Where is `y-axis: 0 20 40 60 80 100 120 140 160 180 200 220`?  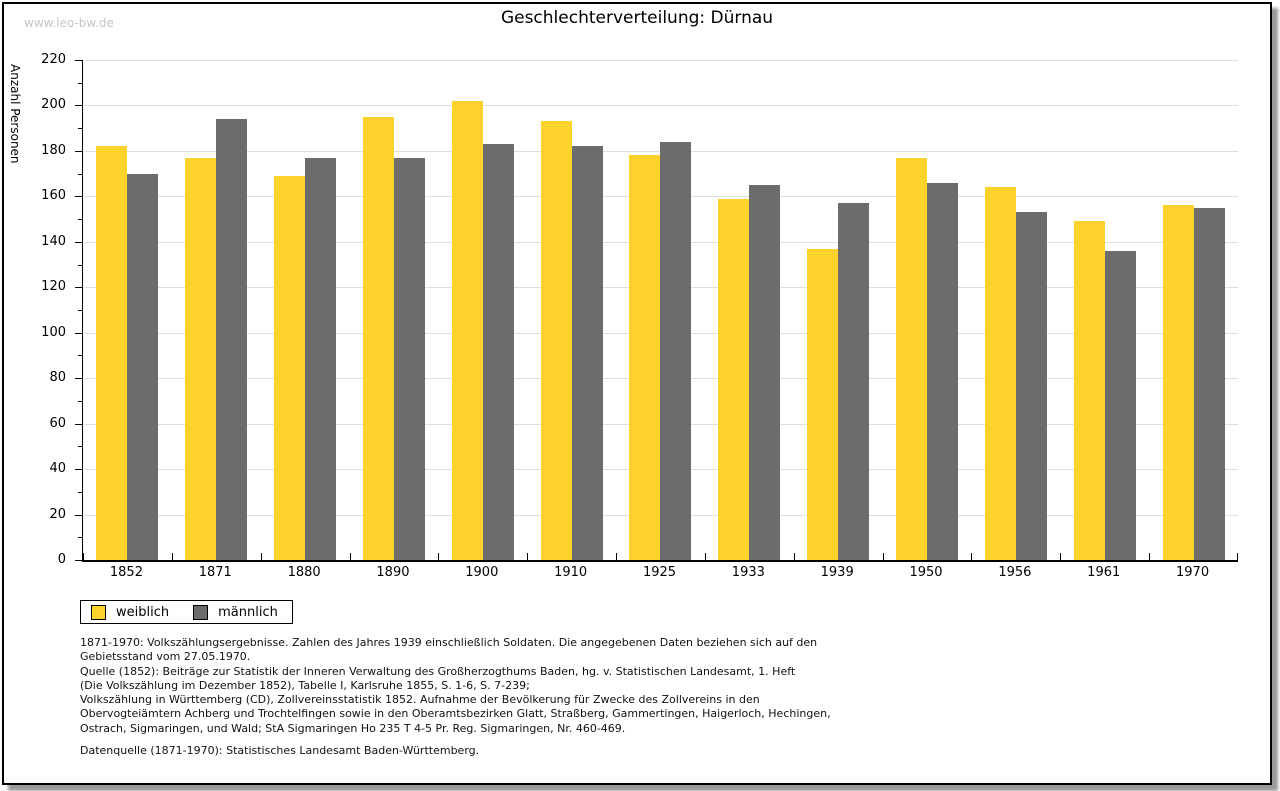 y-axis: 0 20 40 60 80 100 120 140 160 180 200 220 is located at coordinates (41, 310).